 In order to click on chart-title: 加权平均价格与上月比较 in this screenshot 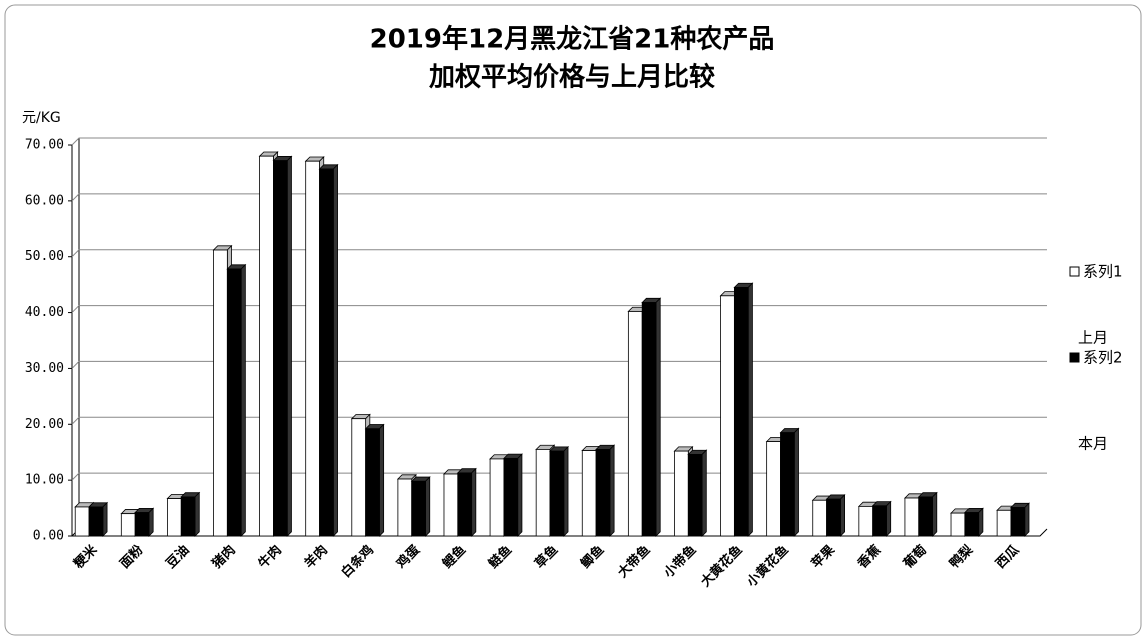, I will do `click(572, 77)`.